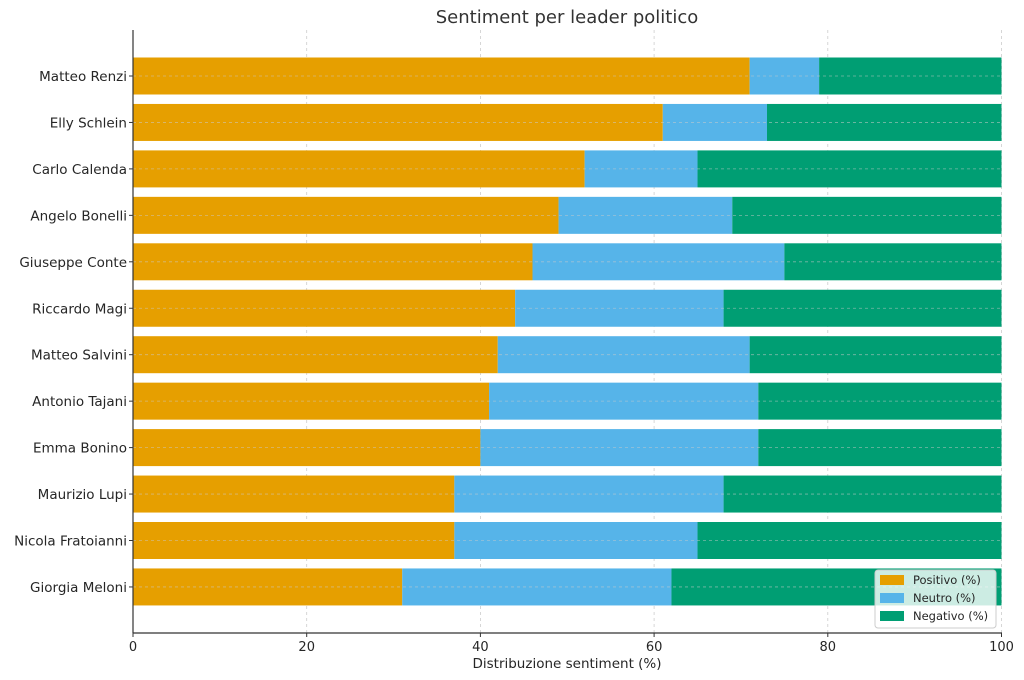  Describe the element at coordinates (480, 647) in the screenshot. I see `x-tick-label: 40` at that location.